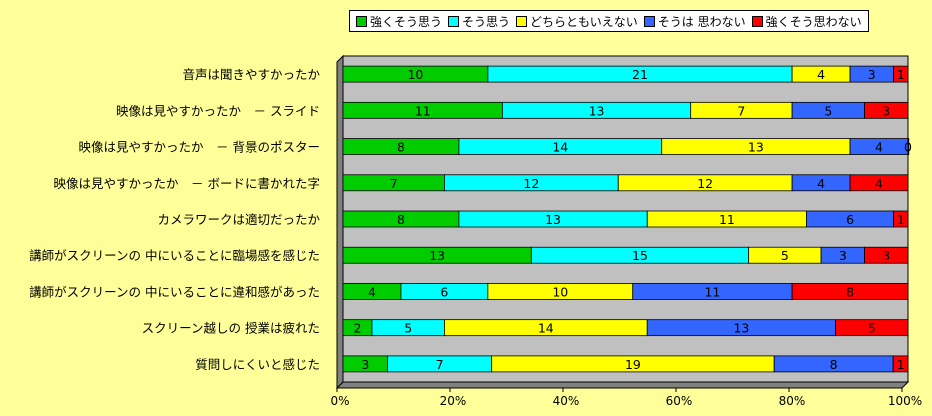 The height and width of the screenshot is (416, 932). I want to click on legend-item: 強くそう思わない, so click(806, 21).